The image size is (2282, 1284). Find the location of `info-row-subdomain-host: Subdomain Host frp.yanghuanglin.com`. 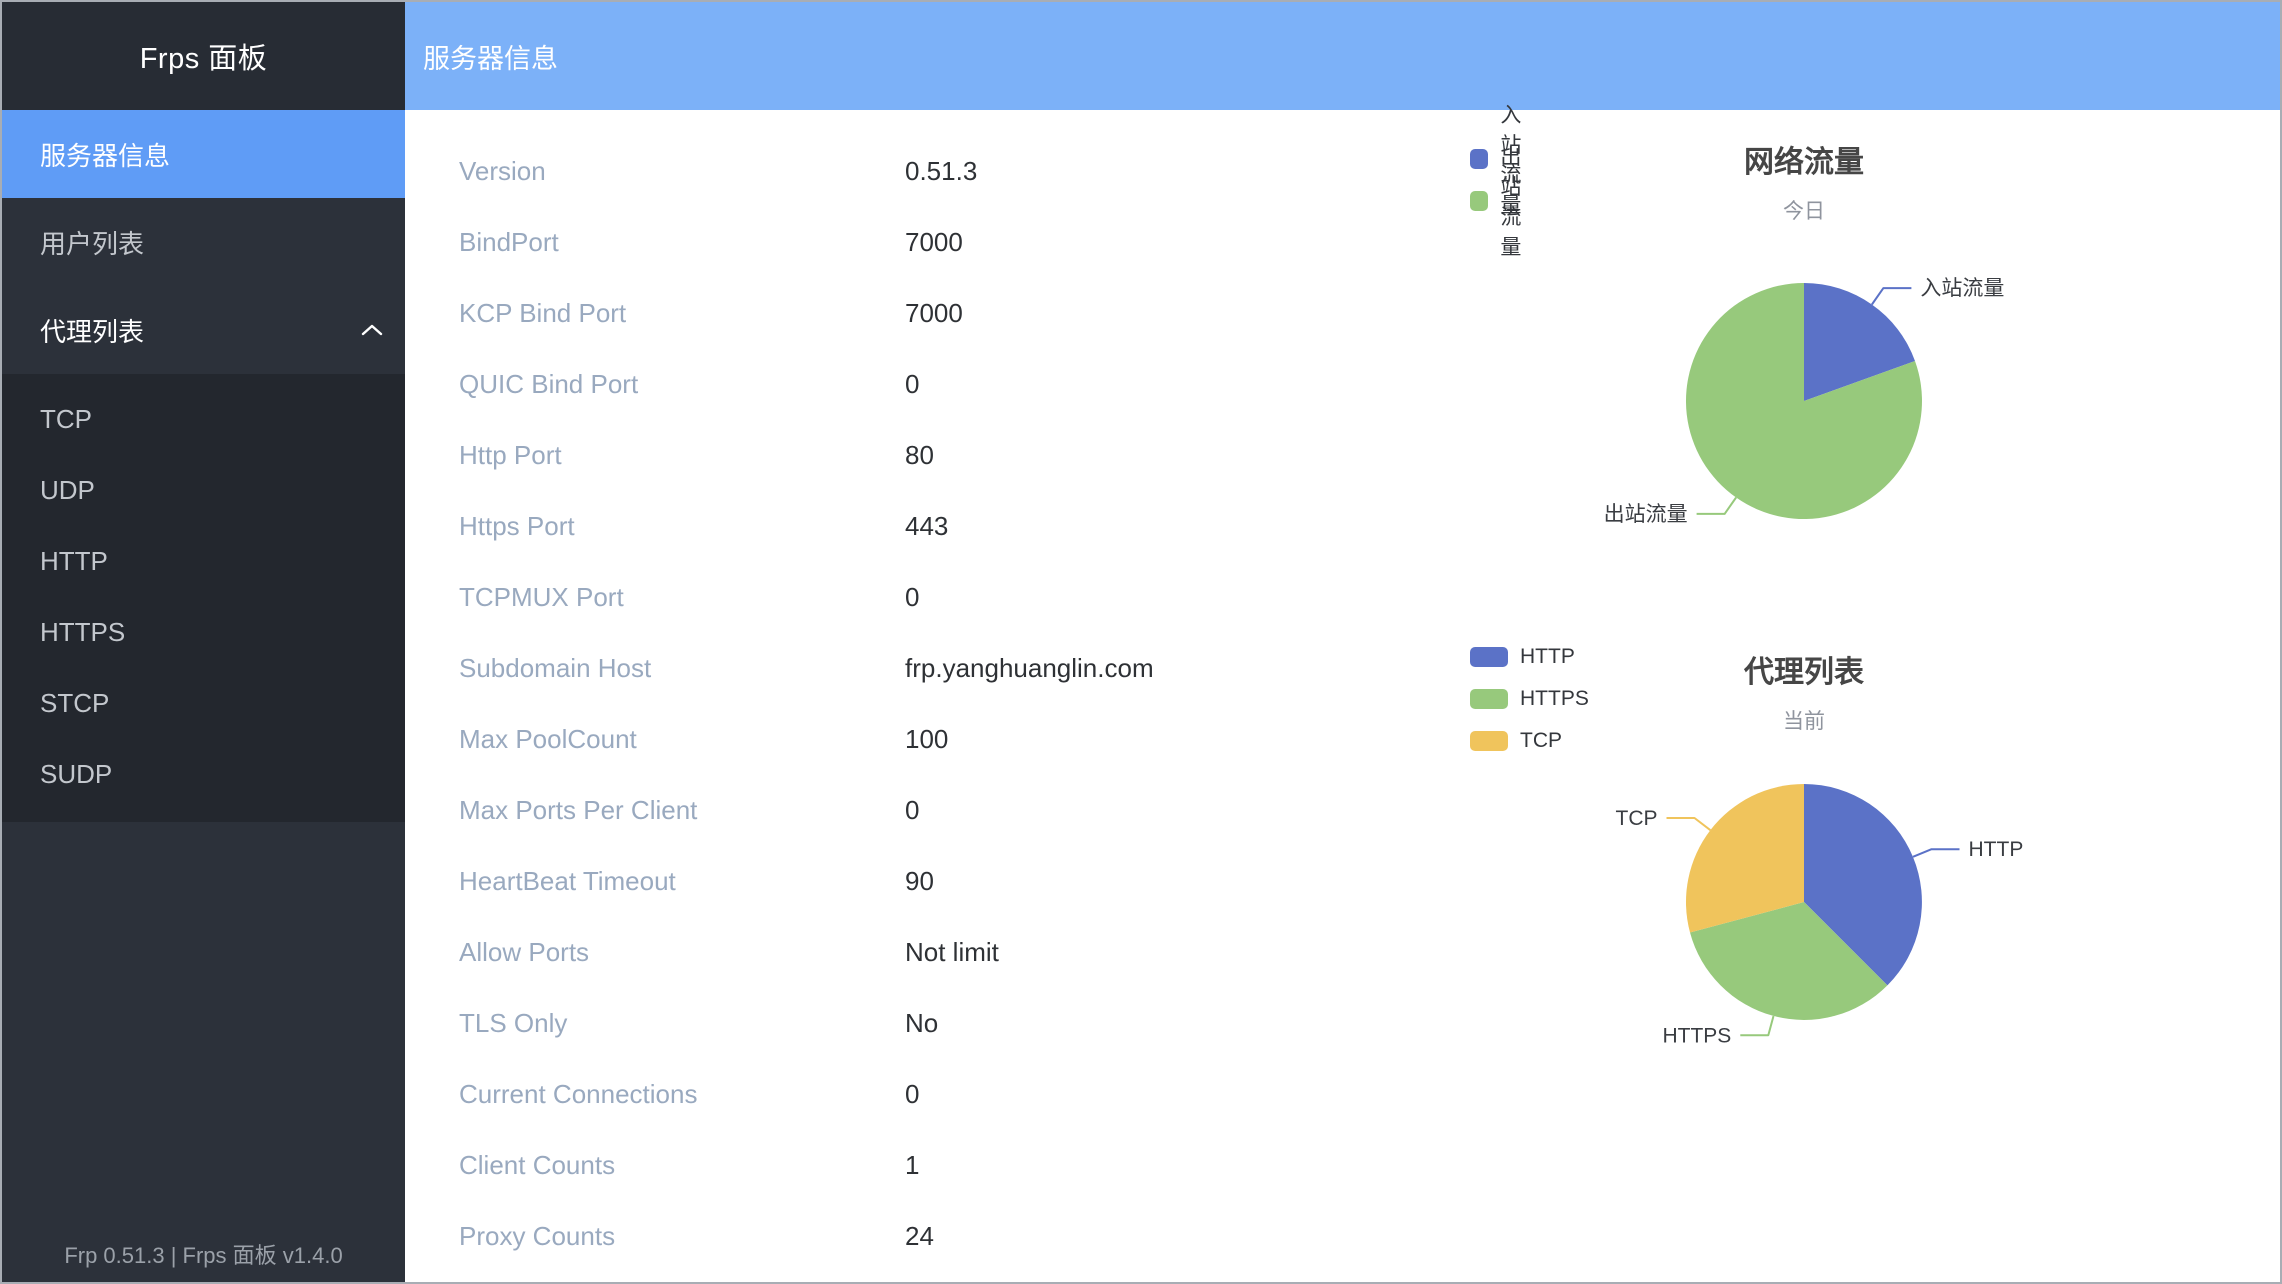

info-row-subdomain-host: Subdomain Host frp.yanghuanglin.com is located at coordinates (889, 668).